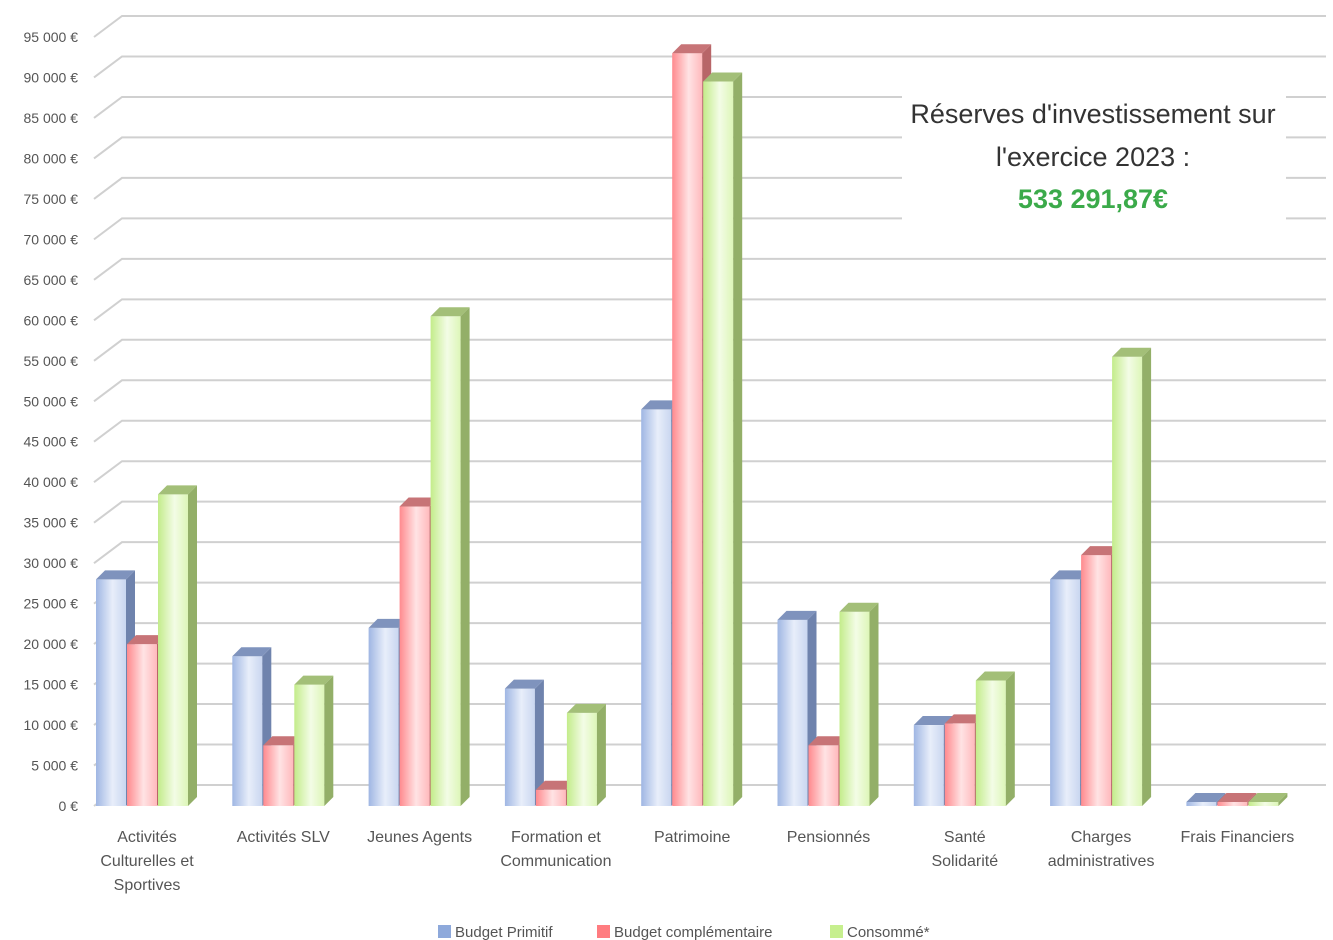 The width and height of the screenshot is (1333, 940). Describe the element at coordinates (1093, 199) in the screenshot. I see `annotation-value: 533 291,87€` at that location.